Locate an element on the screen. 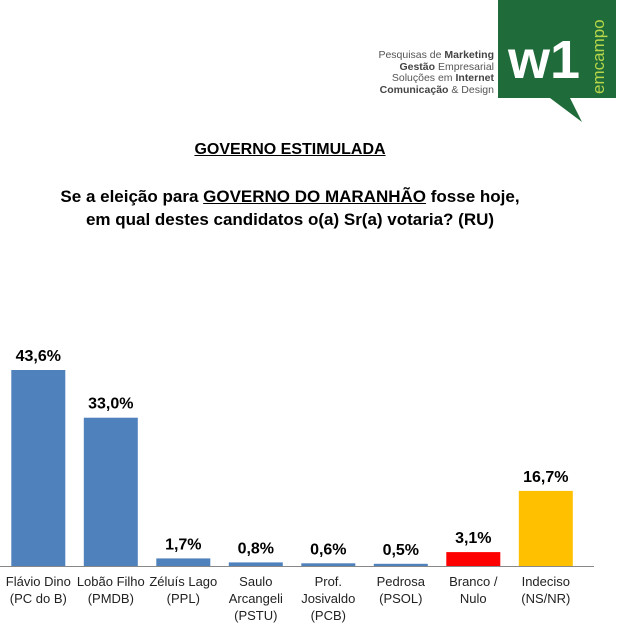 This screenshot has height=629, width=630. category-label-4-0: Prof. is located at coordinates (328, 581).